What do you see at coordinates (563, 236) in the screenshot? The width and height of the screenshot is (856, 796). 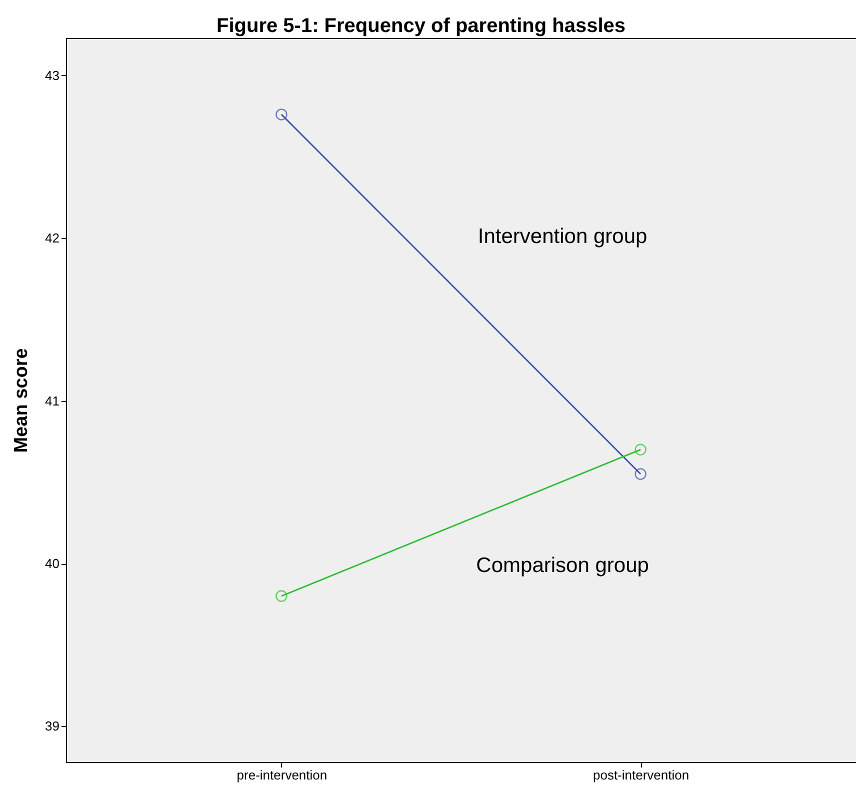 I see `text: Intervention group` at bounding box center [563, 236].